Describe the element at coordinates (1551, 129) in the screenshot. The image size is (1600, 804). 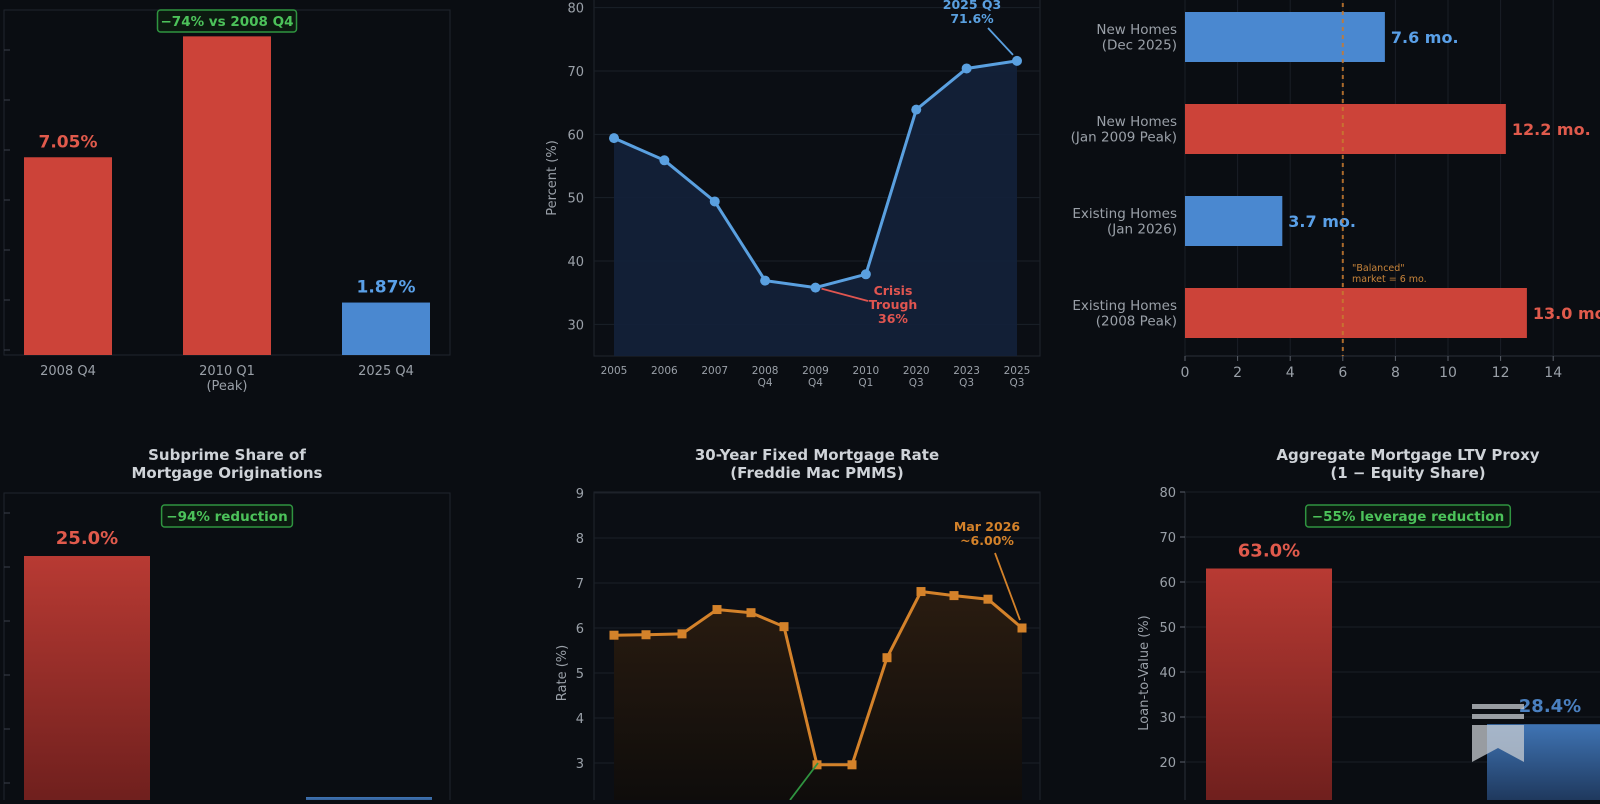
I see `p3-bar-label: 12.2 mo.` at that location.